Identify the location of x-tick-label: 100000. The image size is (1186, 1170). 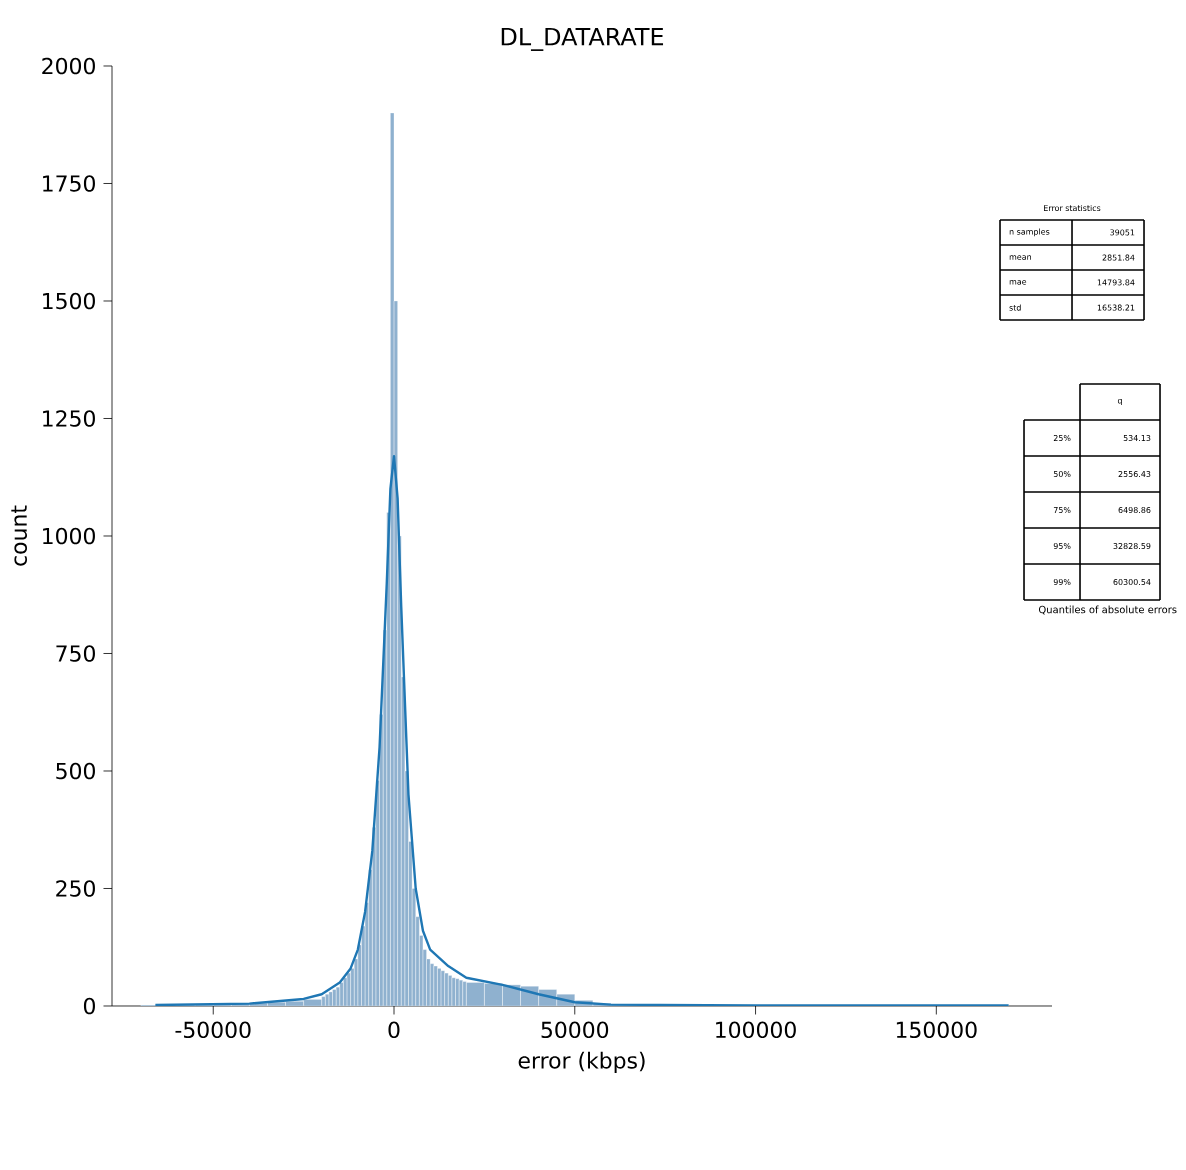
(756, 1030).